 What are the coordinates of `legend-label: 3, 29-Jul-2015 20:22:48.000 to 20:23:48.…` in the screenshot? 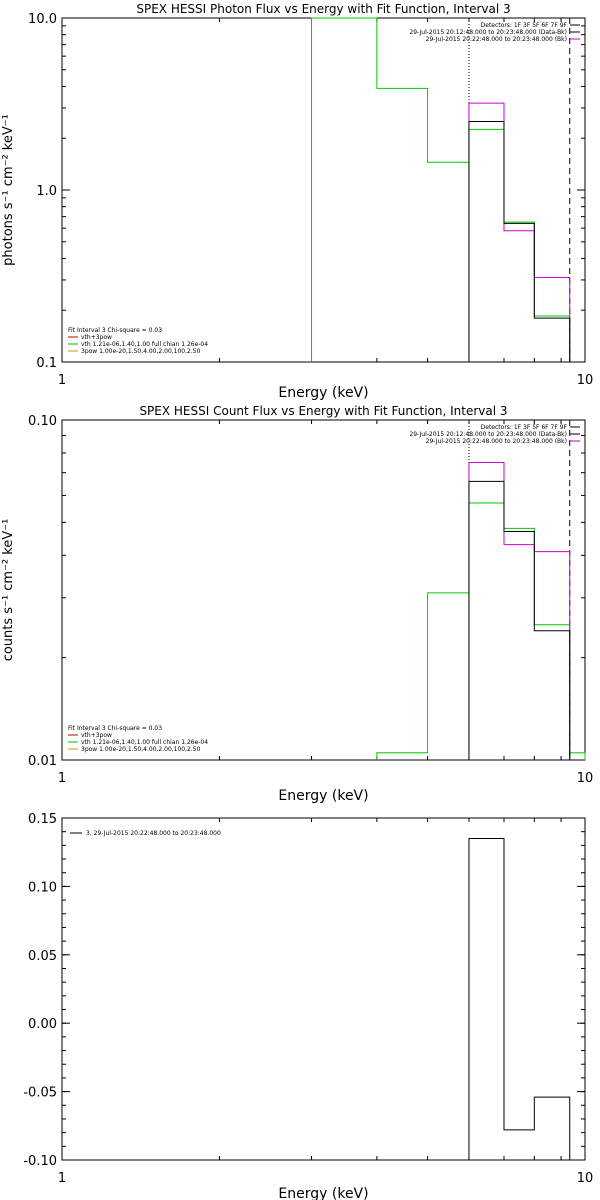 It's located at (153, 833).